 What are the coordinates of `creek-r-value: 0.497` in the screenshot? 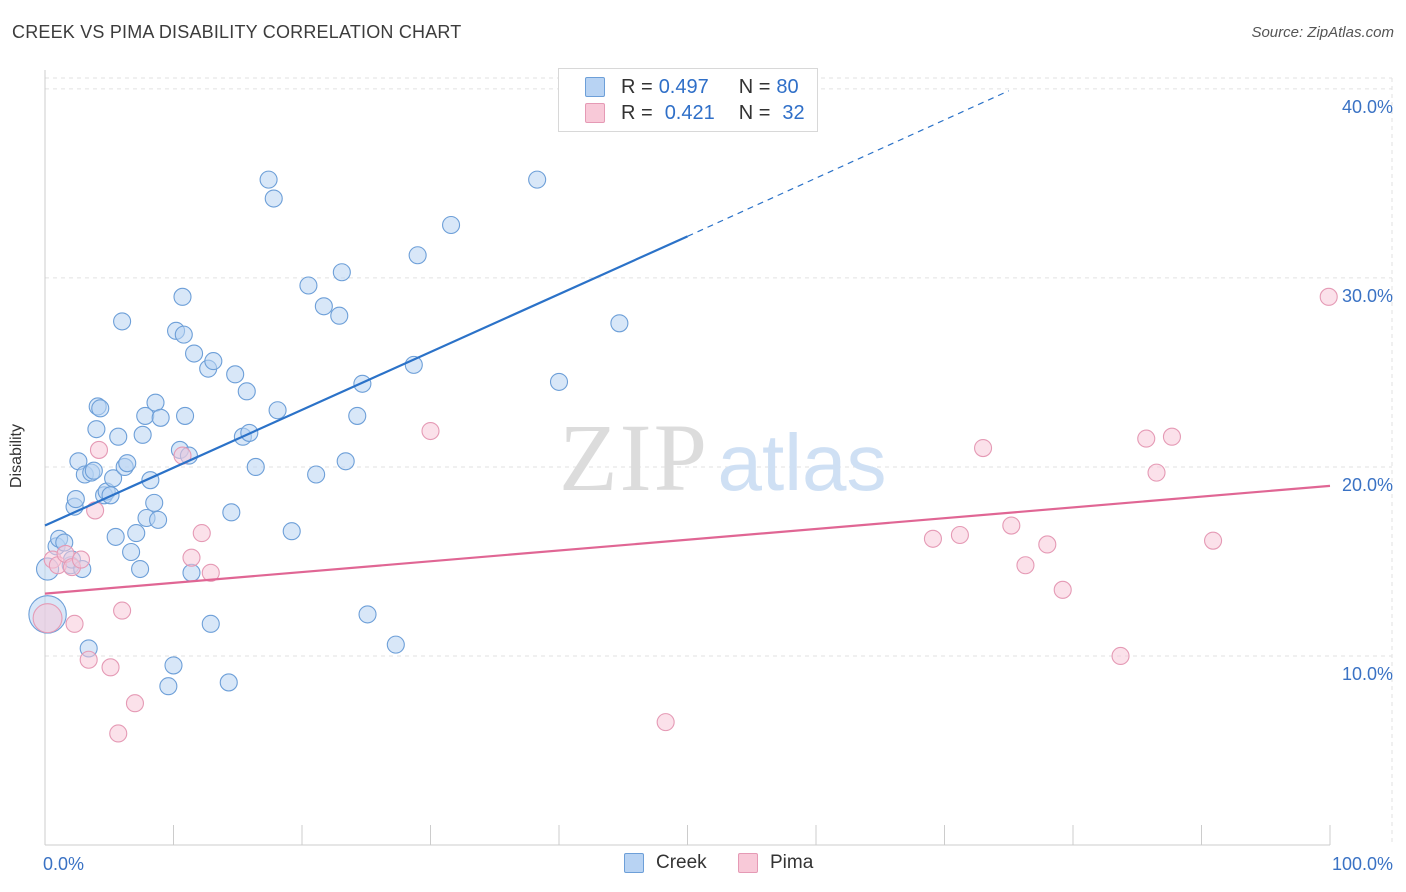 It's located at (683, 86).